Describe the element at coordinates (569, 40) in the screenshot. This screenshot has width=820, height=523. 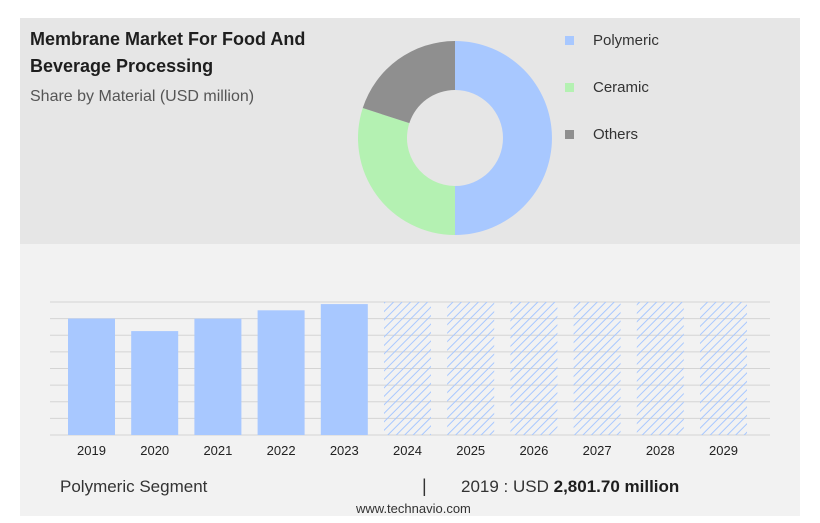
I see `legend-swatch-polymeric` at that location.